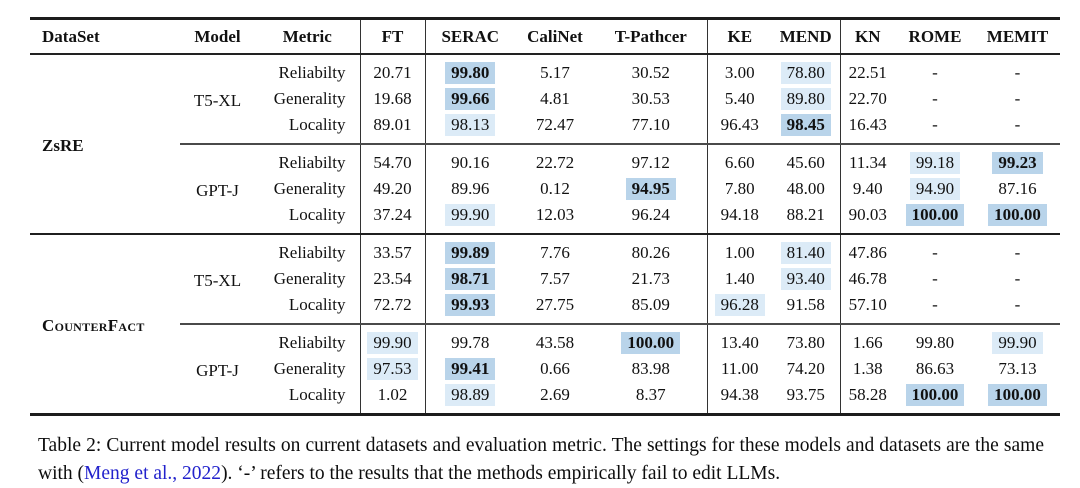  I want to click on cell-t-pathcer: 80.26, so click(651, 249).